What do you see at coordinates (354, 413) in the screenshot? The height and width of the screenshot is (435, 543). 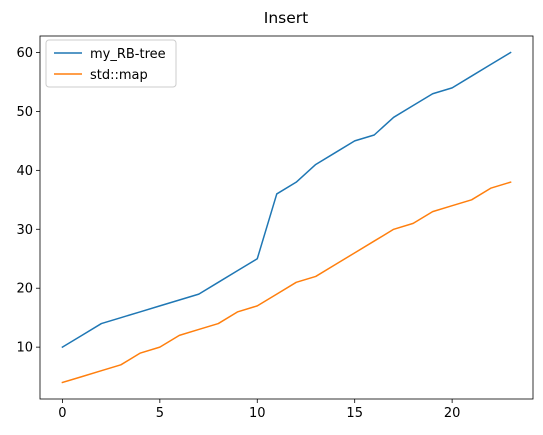 I see `x-tick-label: 15` at bounding box center [354, 413].